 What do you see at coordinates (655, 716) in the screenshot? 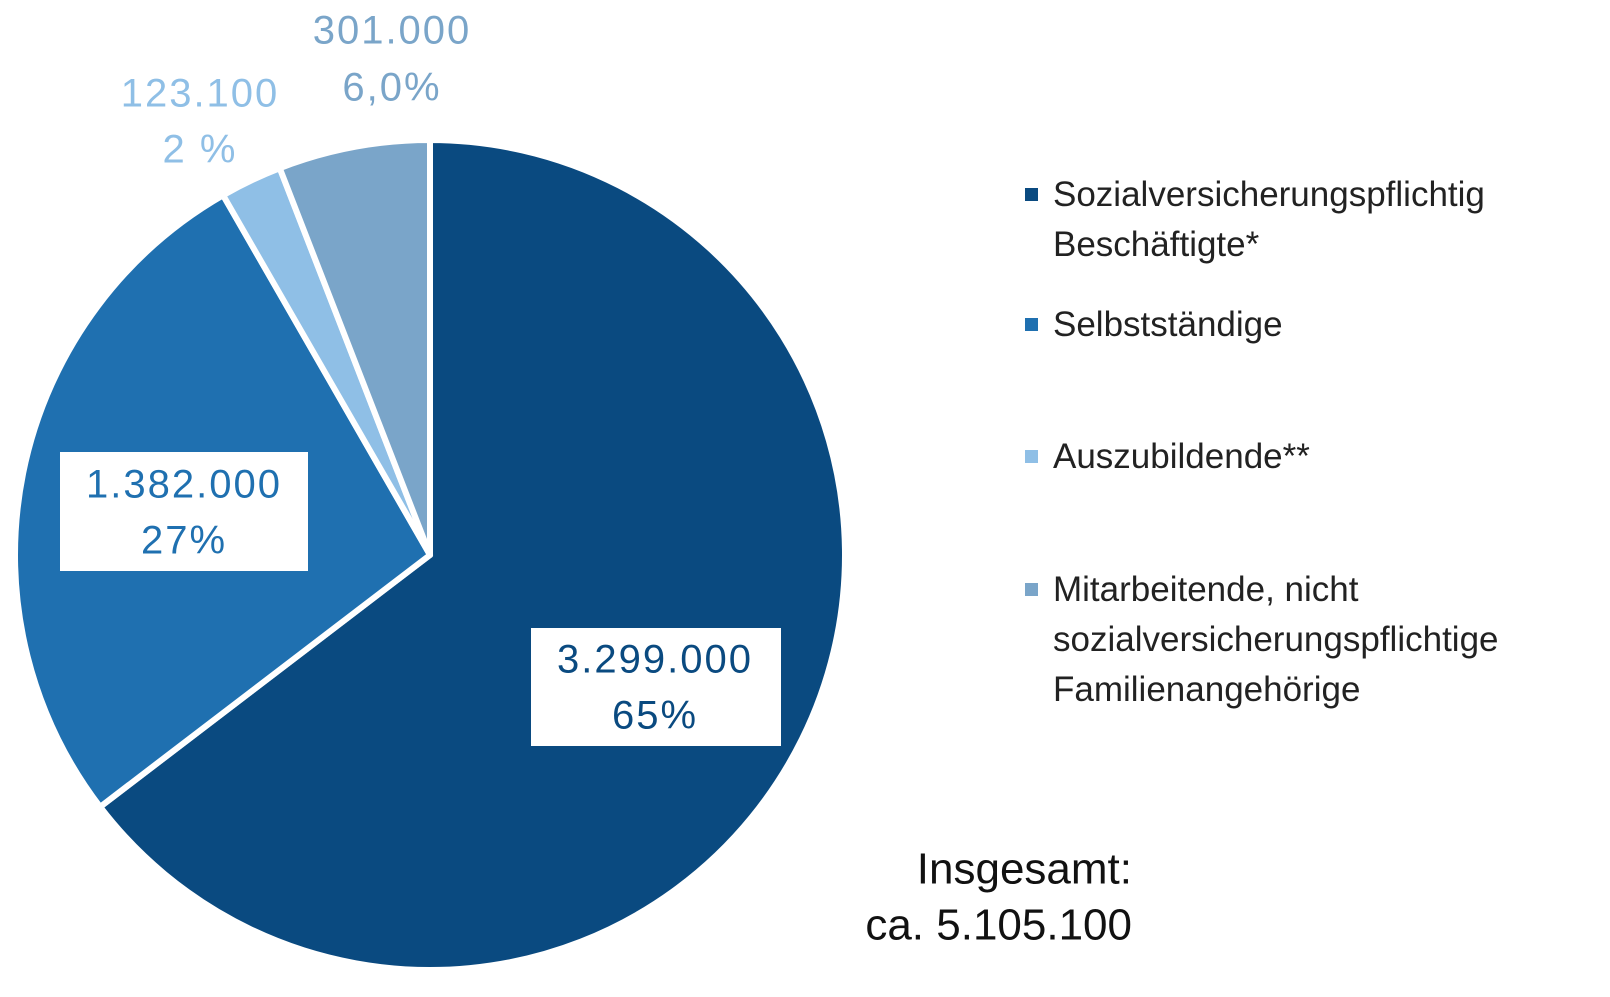
I see `percentage-label: 65%` at bounding box center [655, 716].